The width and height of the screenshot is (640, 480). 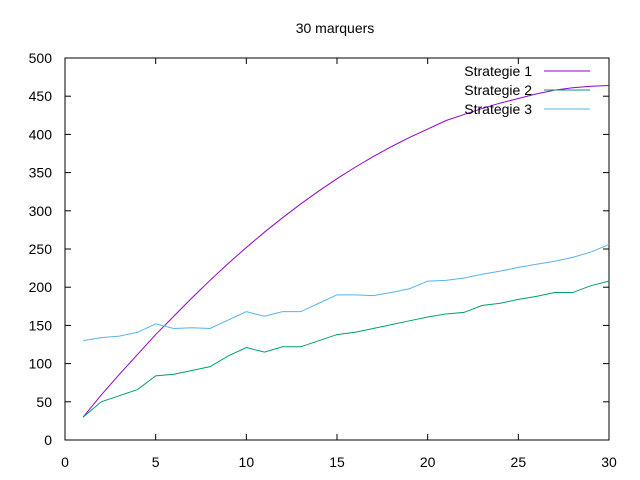 I want to click on y-tick-label: 150, so click(x=41, y=325).